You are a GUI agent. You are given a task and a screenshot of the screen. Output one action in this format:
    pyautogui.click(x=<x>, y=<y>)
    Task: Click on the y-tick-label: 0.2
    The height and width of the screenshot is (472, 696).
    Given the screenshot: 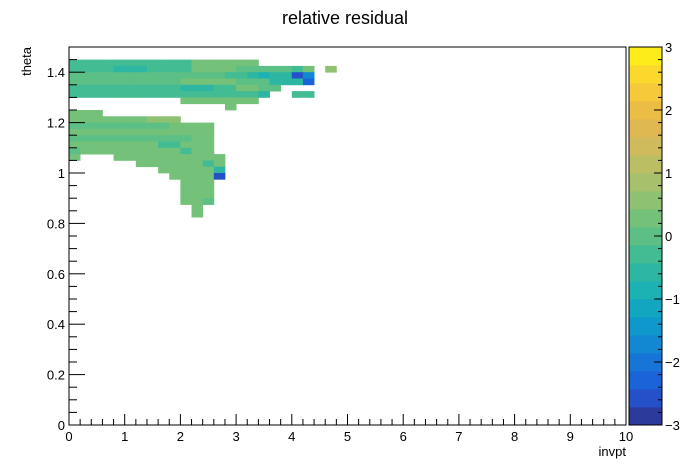 What is the action you would take?
    pyautogui.click(x=56, y=375)
    